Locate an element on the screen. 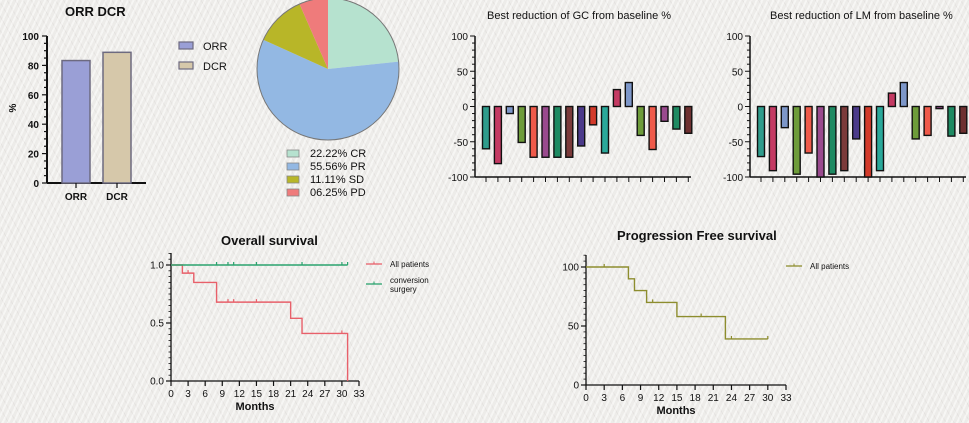  chart-title: Progression Free survival is located at coordinates (697, 235).